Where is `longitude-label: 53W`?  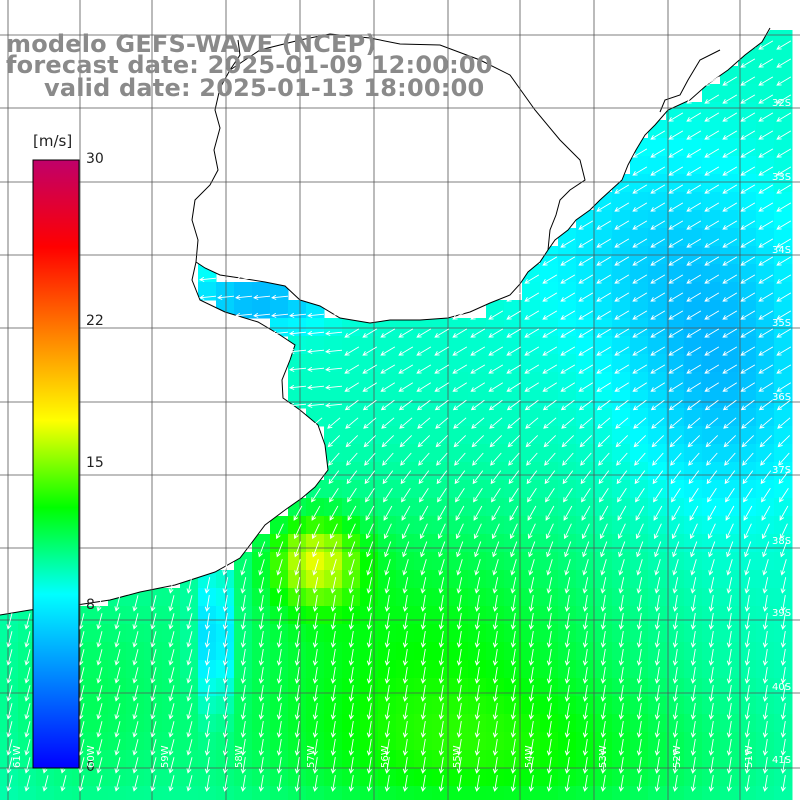
longitude-label: 53W is located at coordinates (603, 756).